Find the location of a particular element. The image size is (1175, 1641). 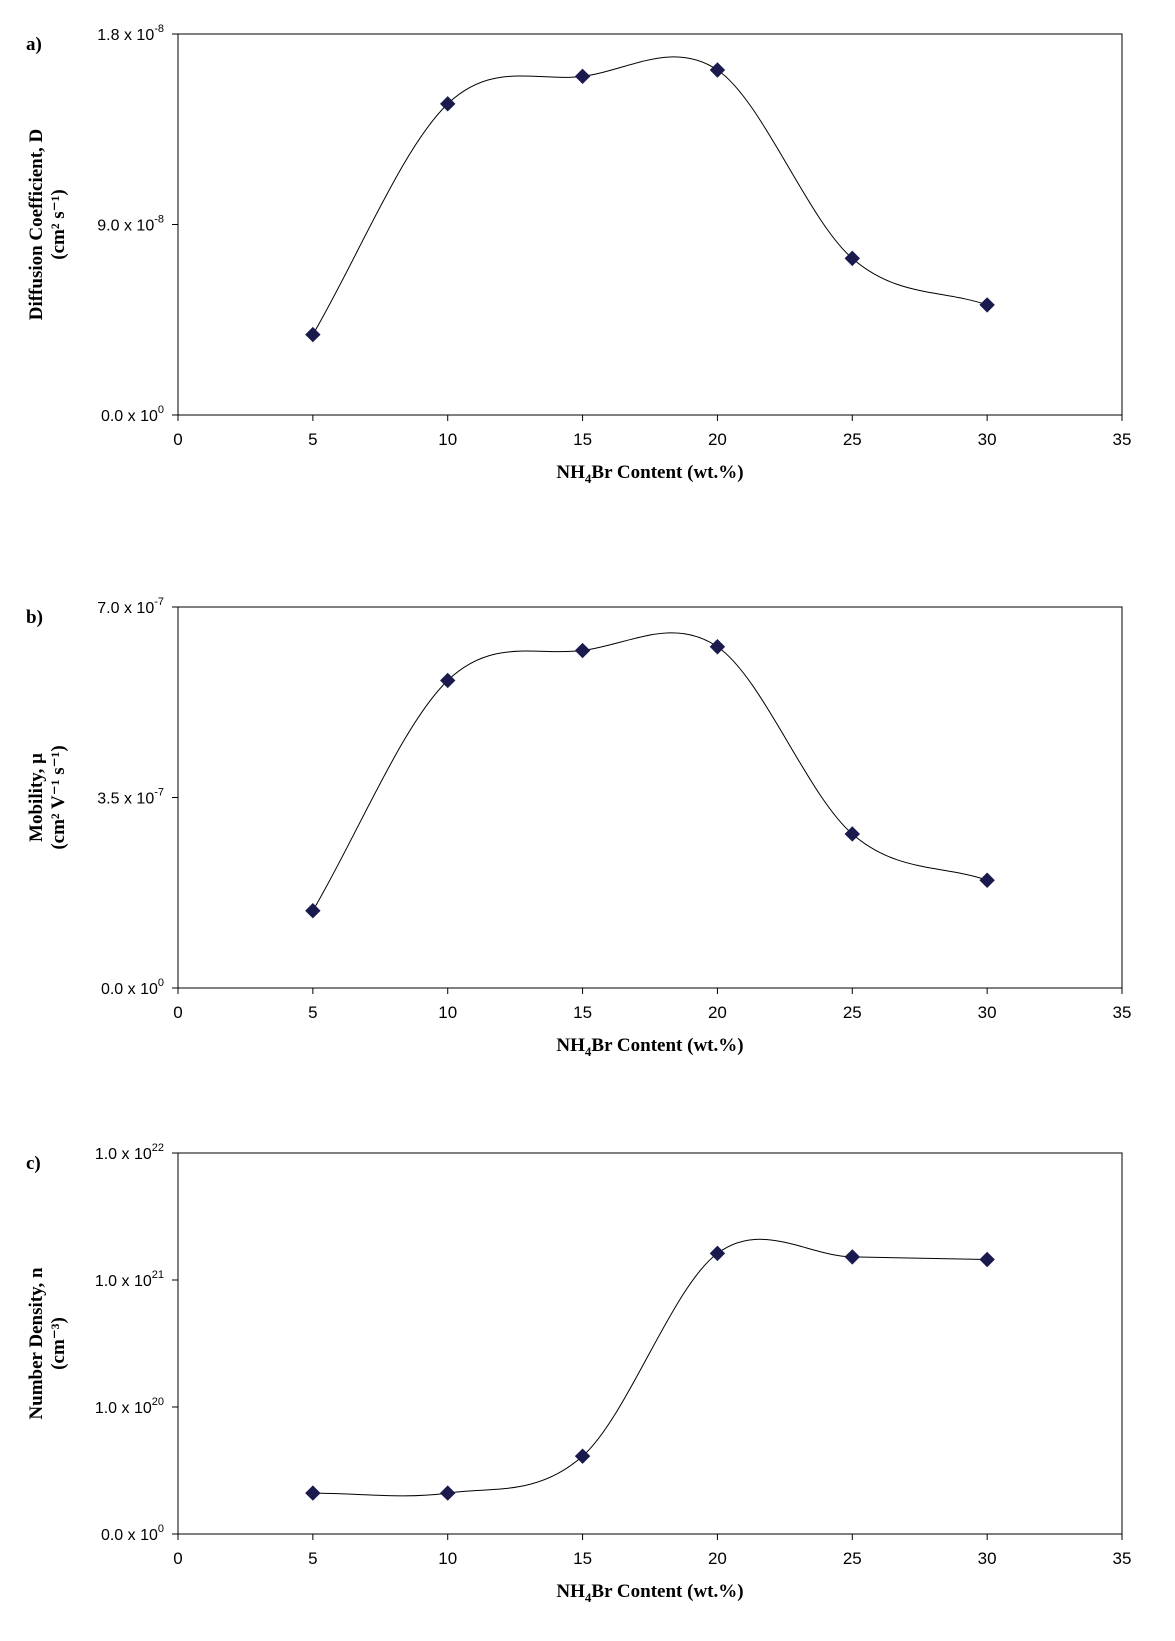

y-tick-label: 1.8 x 10⁻⁸ is located at coordinates (130, 33).